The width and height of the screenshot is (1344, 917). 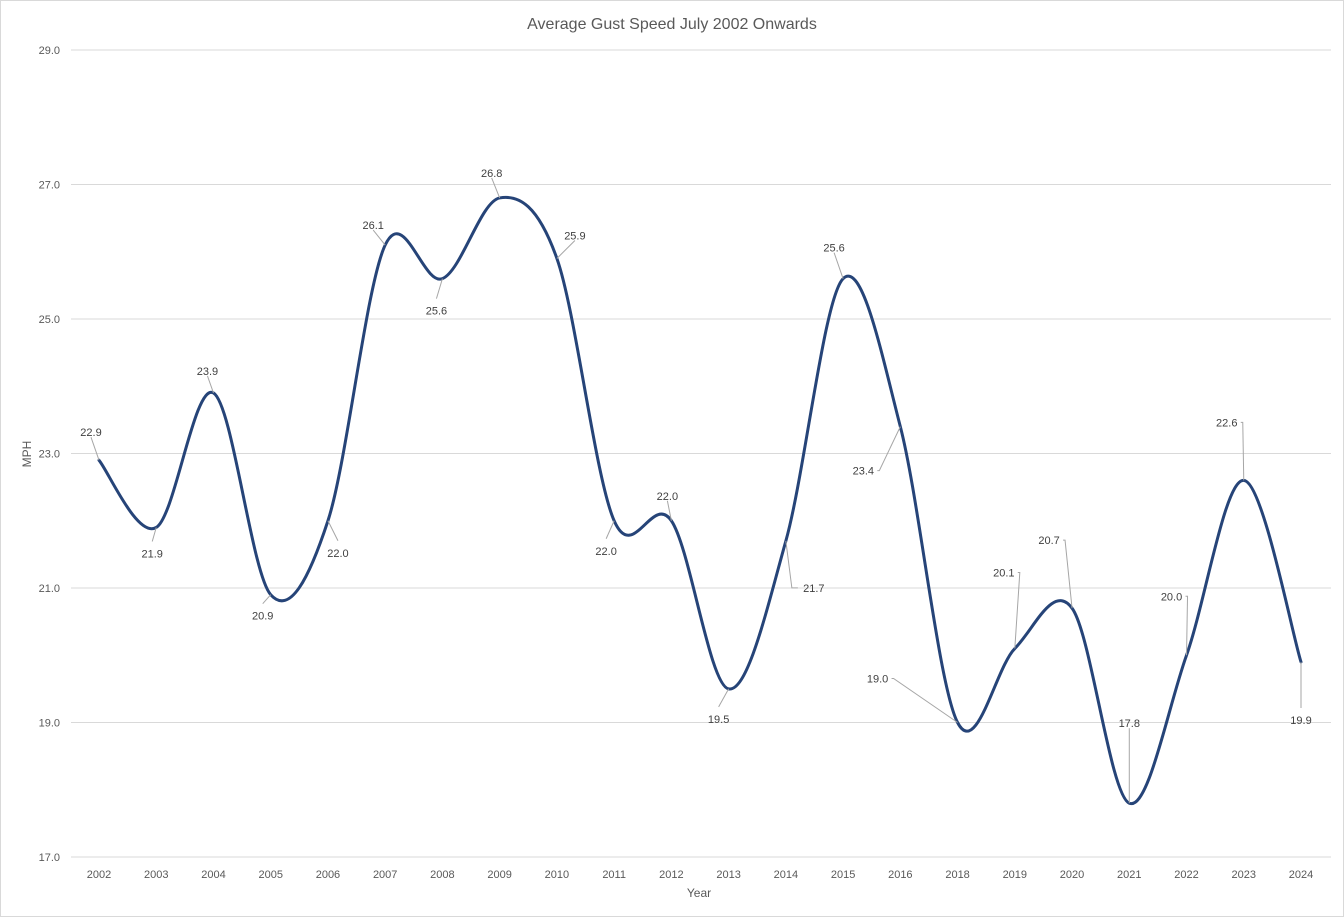 What do you see at coordinates (499, 875) in the screenshot?
I see `x-tick-label: 2009` at bounding box center [499, 875].